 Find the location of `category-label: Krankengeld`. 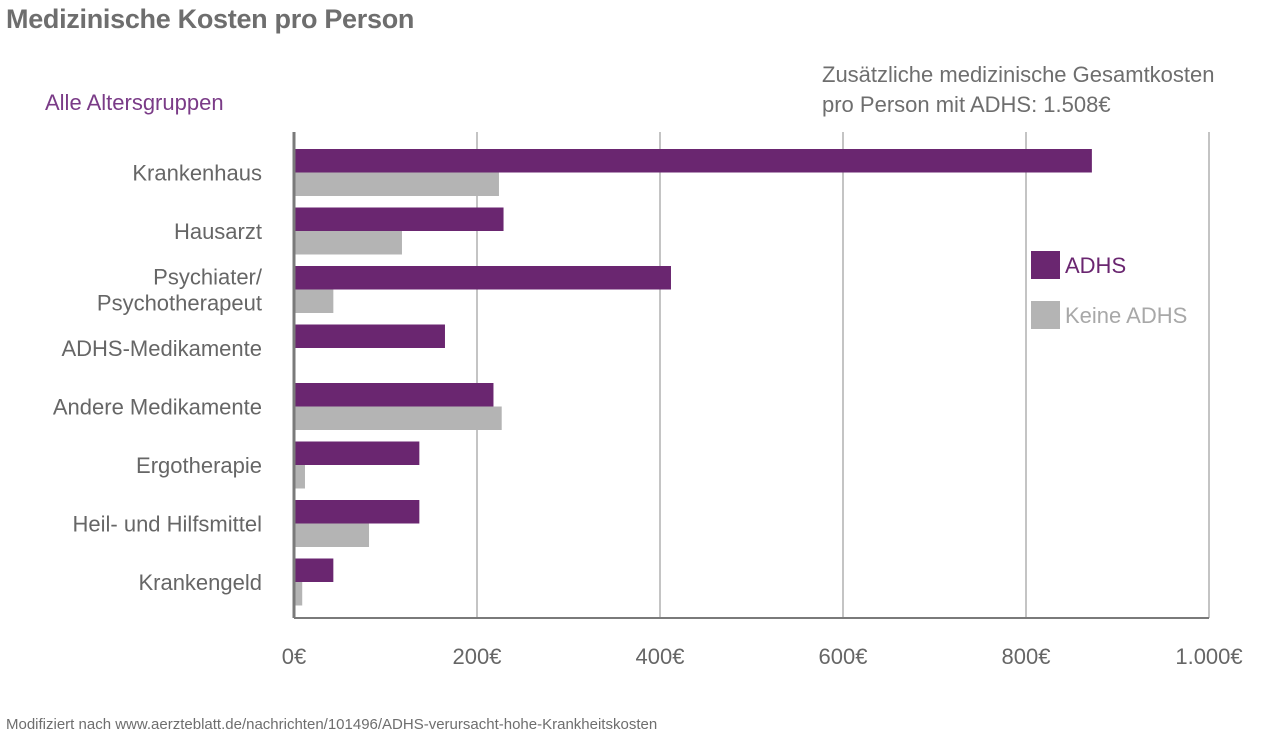

category-label: Krankengeld is located at coordinates (200, 582).